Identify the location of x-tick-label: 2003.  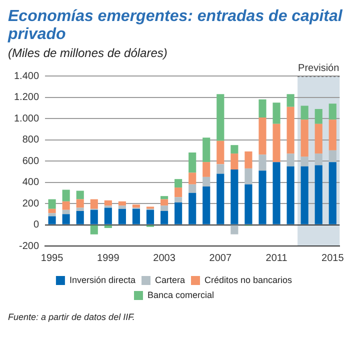
(164, 258).